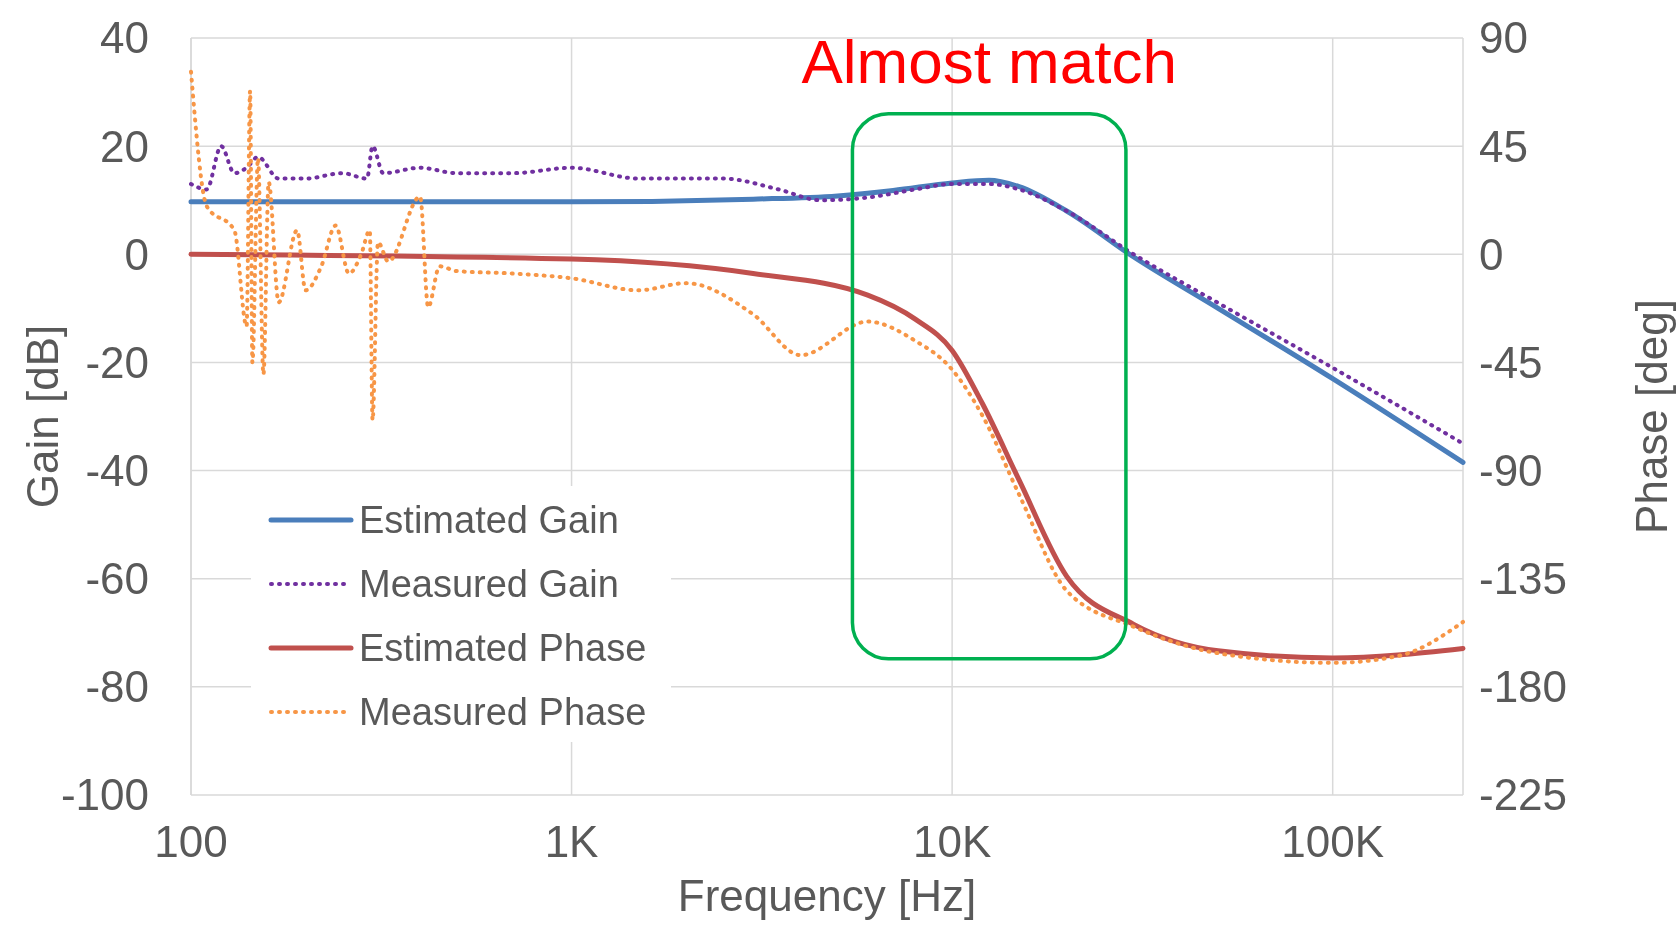 The height and width of the screenshot is (937, 1677). What do you see at coordinates (503, 712) in the screenshot?
I see `legend-label: Measured Phase` at bounding box center [503, 712].